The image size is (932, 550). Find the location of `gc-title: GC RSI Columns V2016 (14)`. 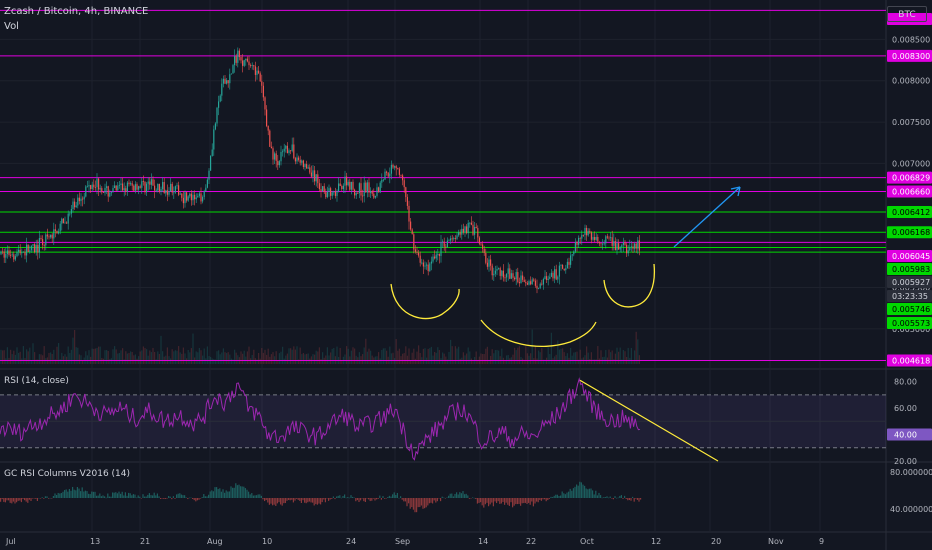

gc-title: GC RSI Columns V2016 (14) is located at coordinates (67, 474).